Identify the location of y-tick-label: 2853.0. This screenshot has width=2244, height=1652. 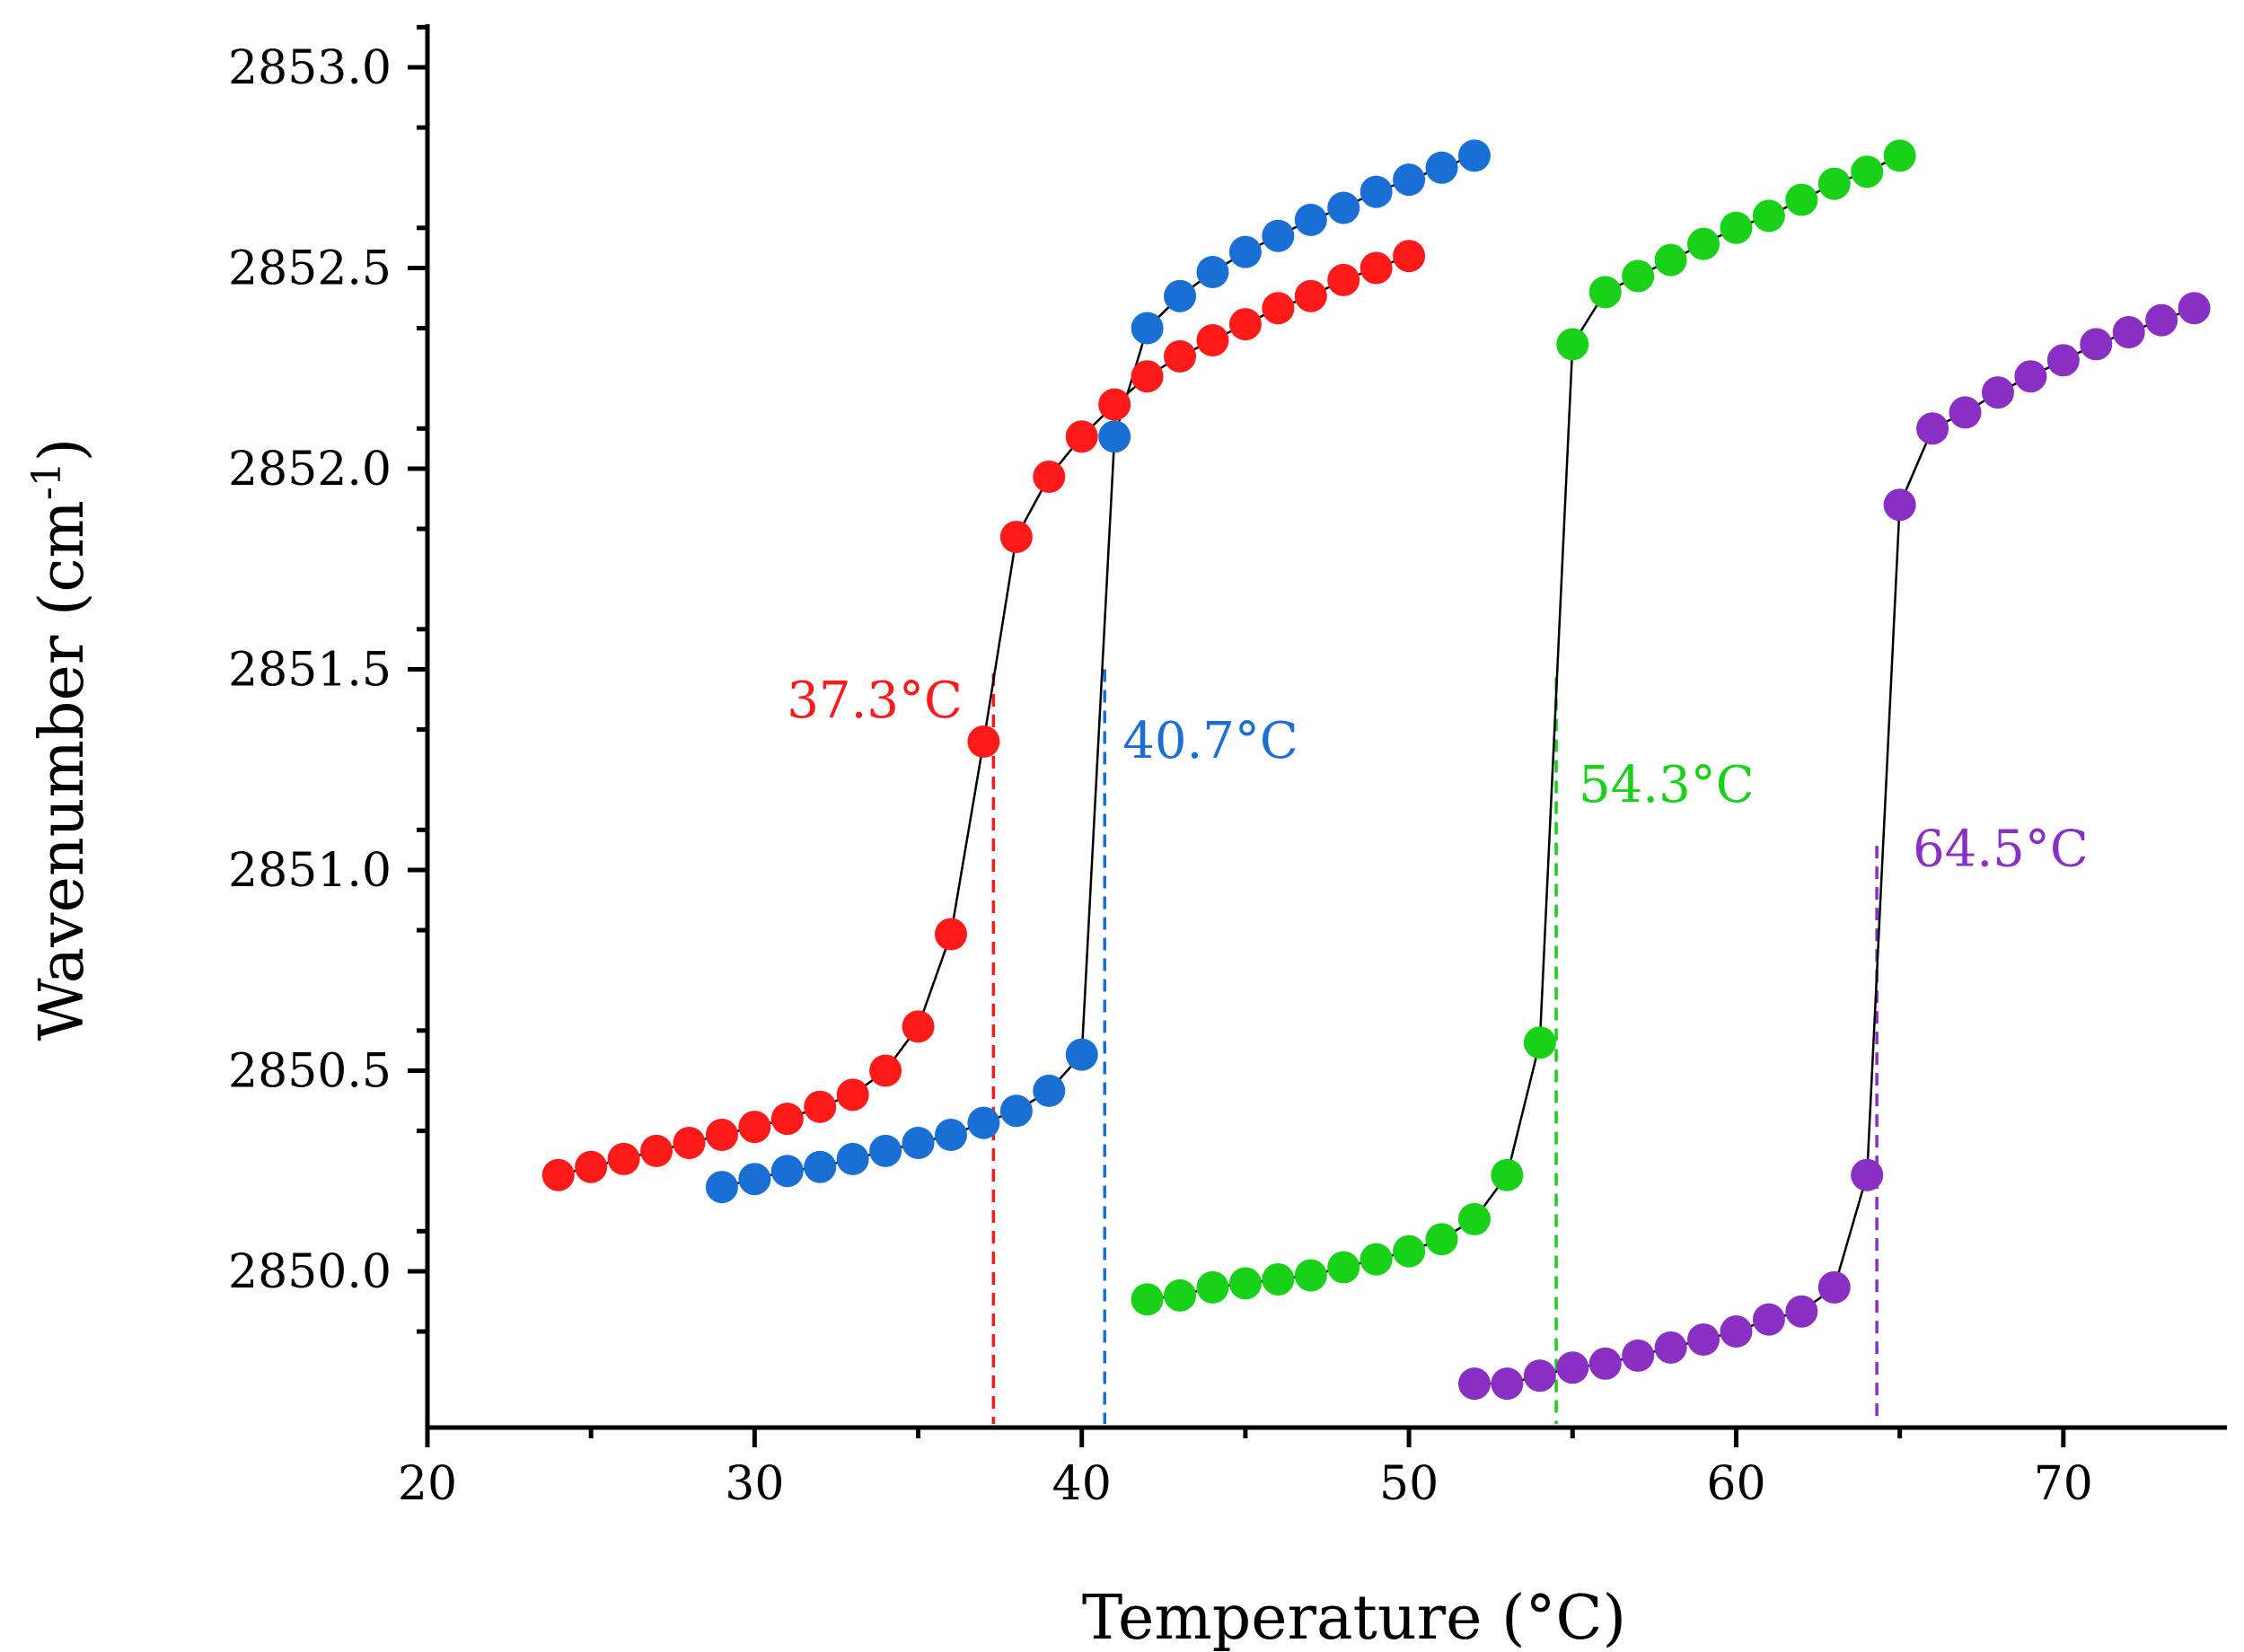
(310, 68).